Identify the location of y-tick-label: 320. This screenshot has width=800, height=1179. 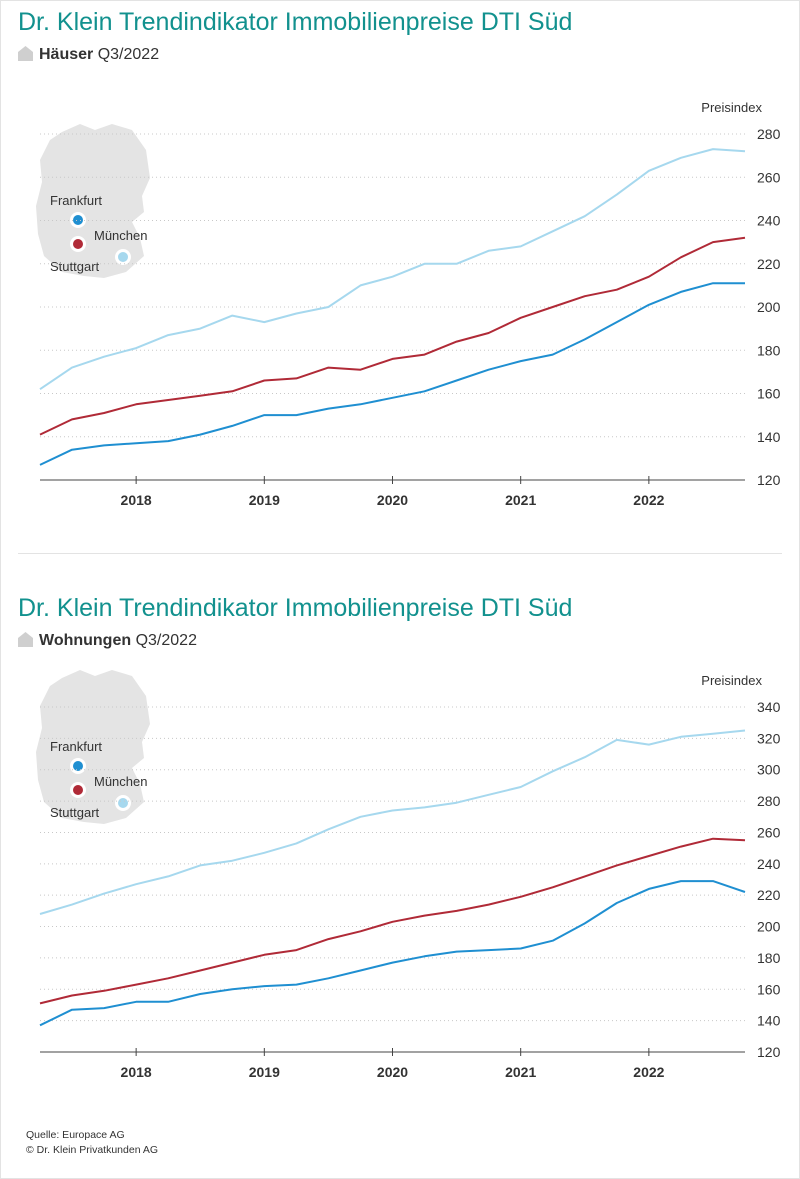
(769, 738).